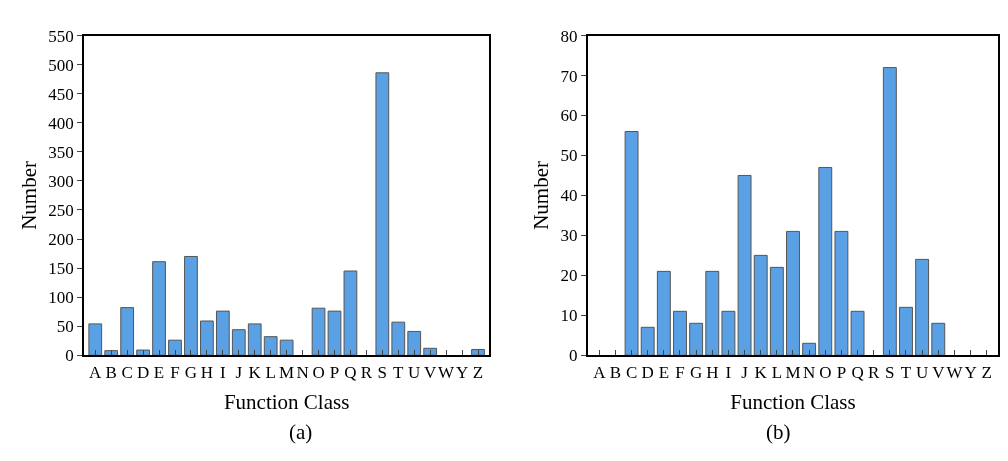 The height and width of the screenshot is (461, 1008). Describe the element at coordinates (61, 94) in the screenshot. I see `y-tick-label: 450` at that location.